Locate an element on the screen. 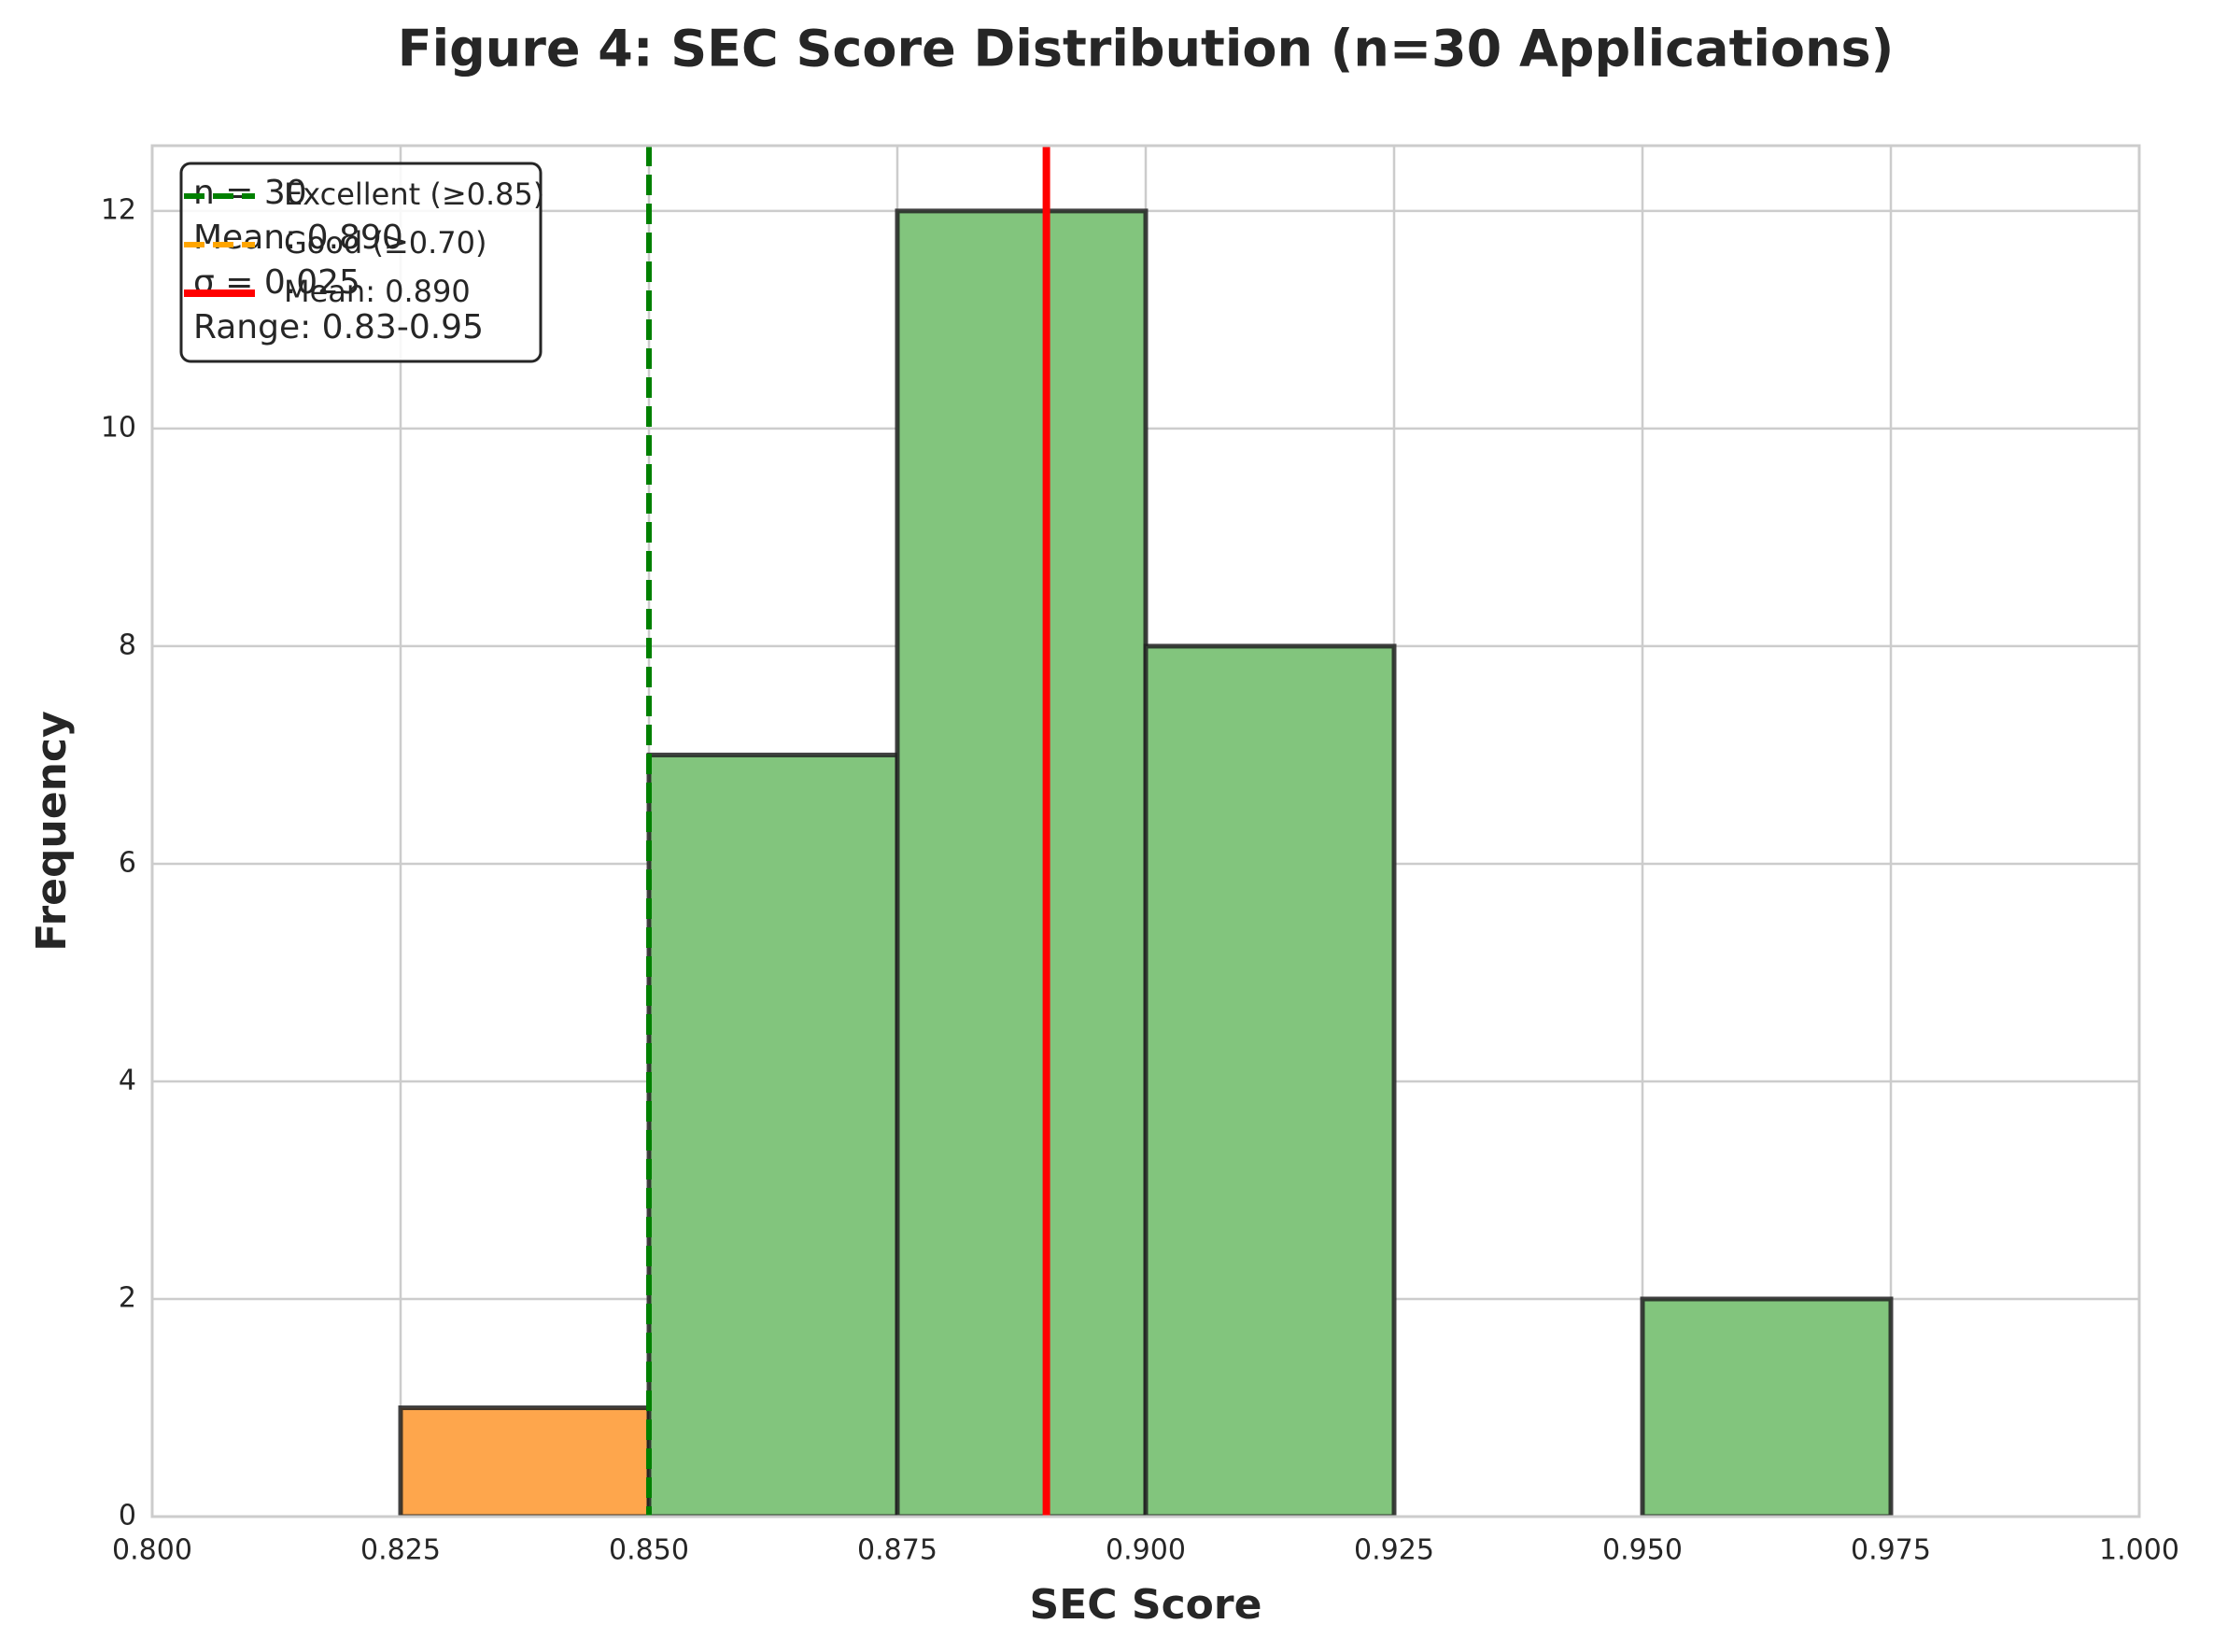 Image resolution: width=2213 pixels, height=1652 pixels. y-tick-label: 10 is located at coordinates (119, 427).